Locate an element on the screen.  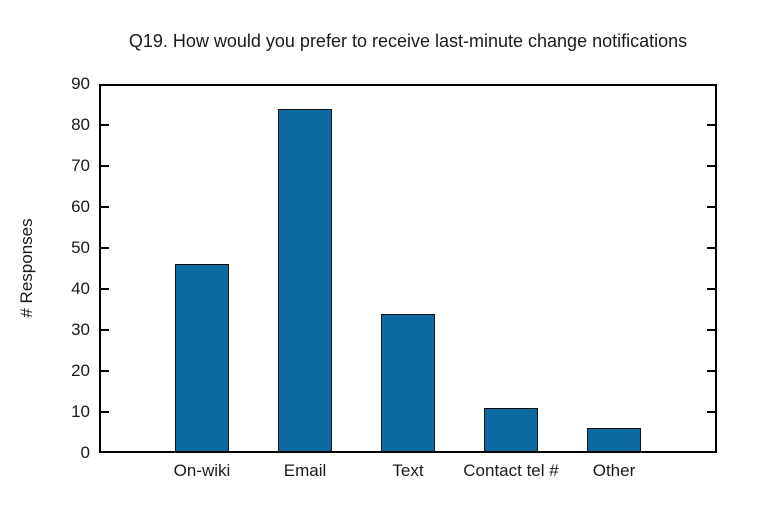
y-tick-label-20: 20 is located at coordinates (80, 370).